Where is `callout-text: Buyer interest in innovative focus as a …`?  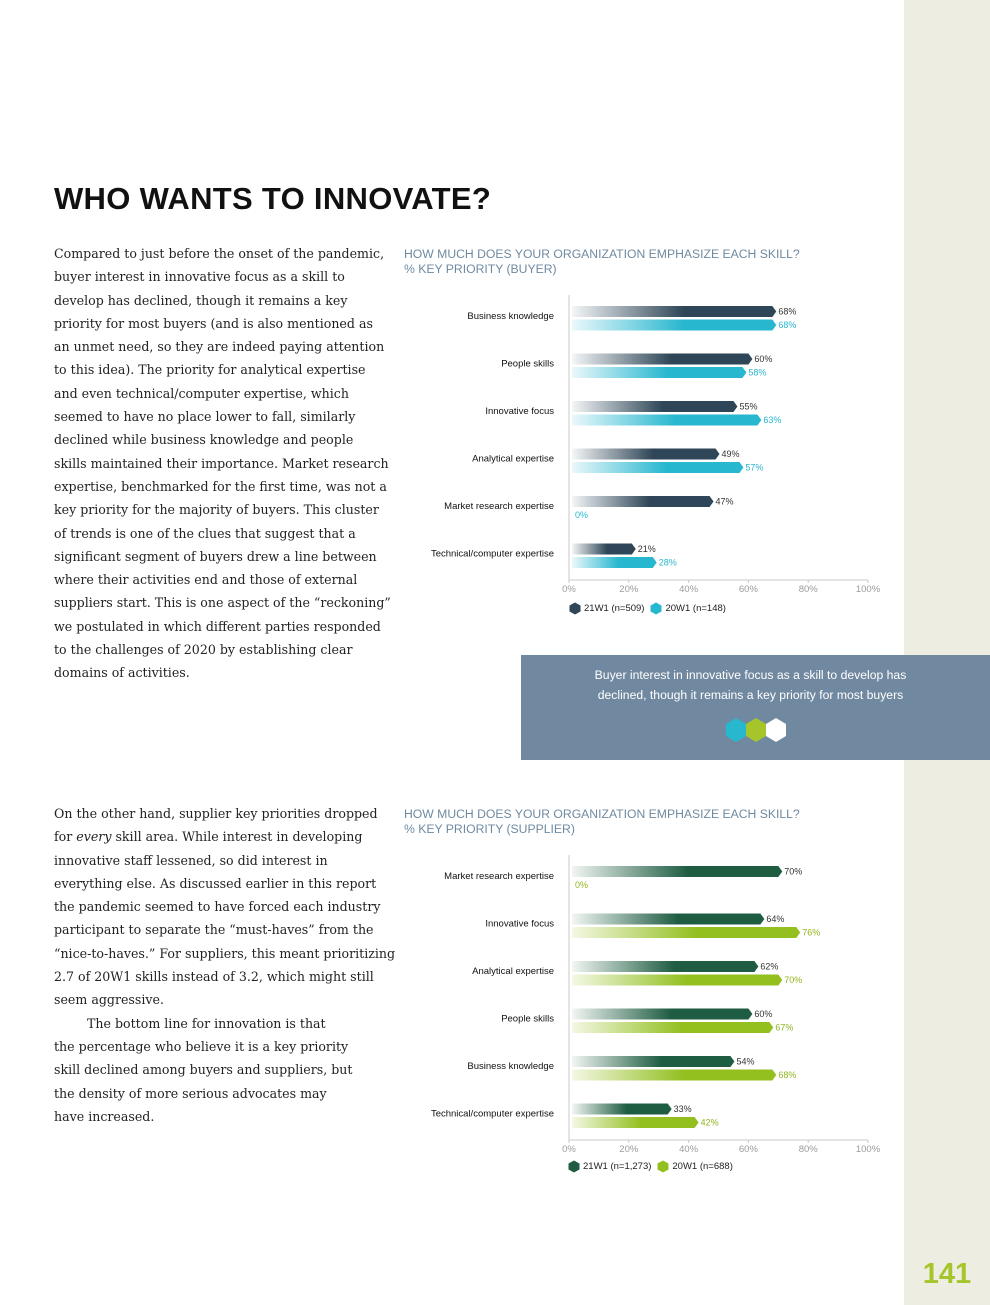
callout-text: Buyer interest in innovative focus as a … is located at coordinates (750, 685).